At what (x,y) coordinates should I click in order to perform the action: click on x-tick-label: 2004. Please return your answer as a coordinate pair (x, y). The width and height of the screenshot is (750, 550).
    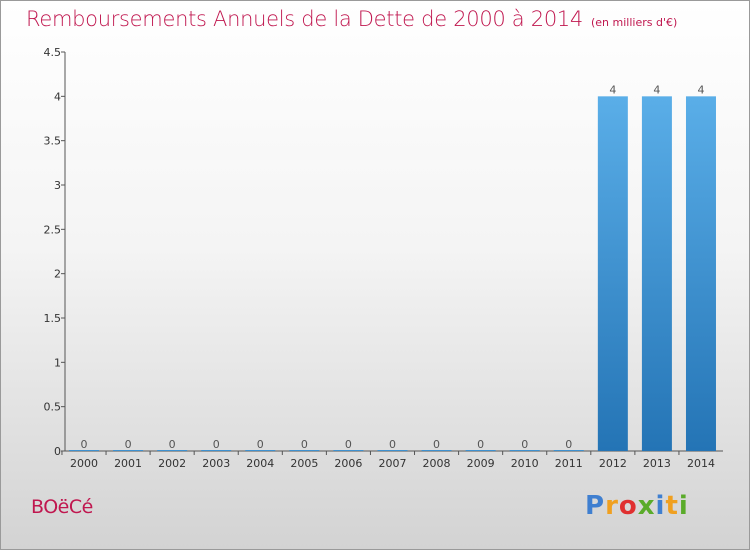
    Looking at the image, I should click on (260, 463).